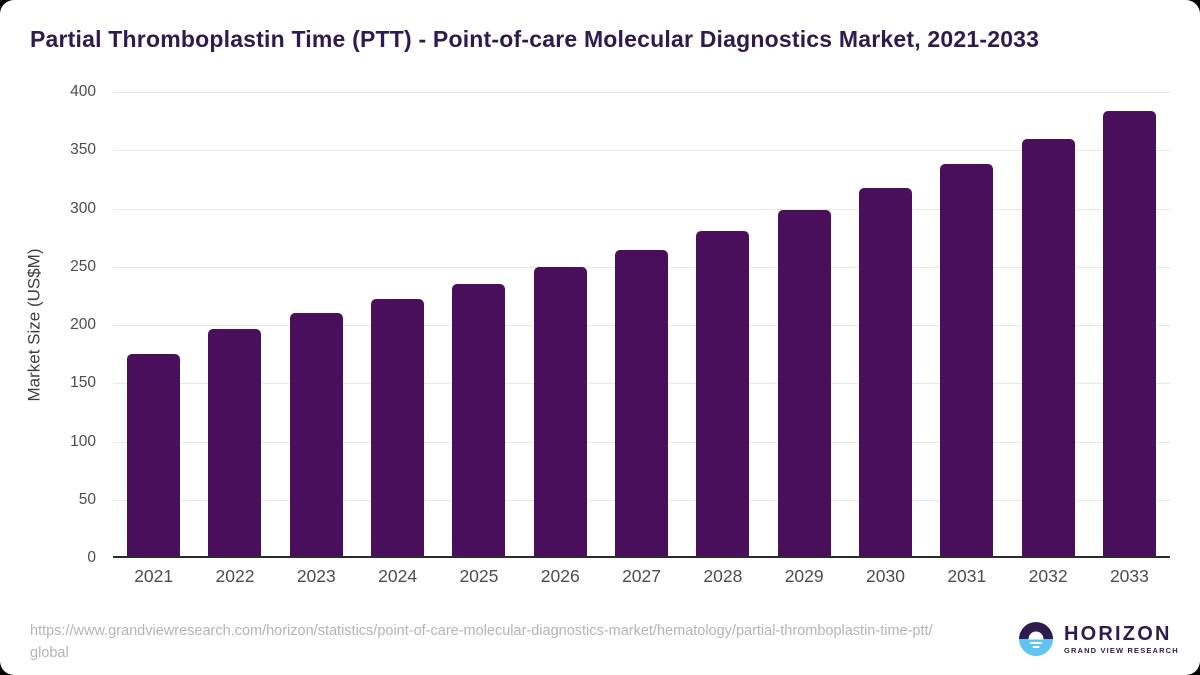  Describe the element at coordinates (479, 576) in the screenshot. I see `x-tick-label-2025: 2025` at that location.